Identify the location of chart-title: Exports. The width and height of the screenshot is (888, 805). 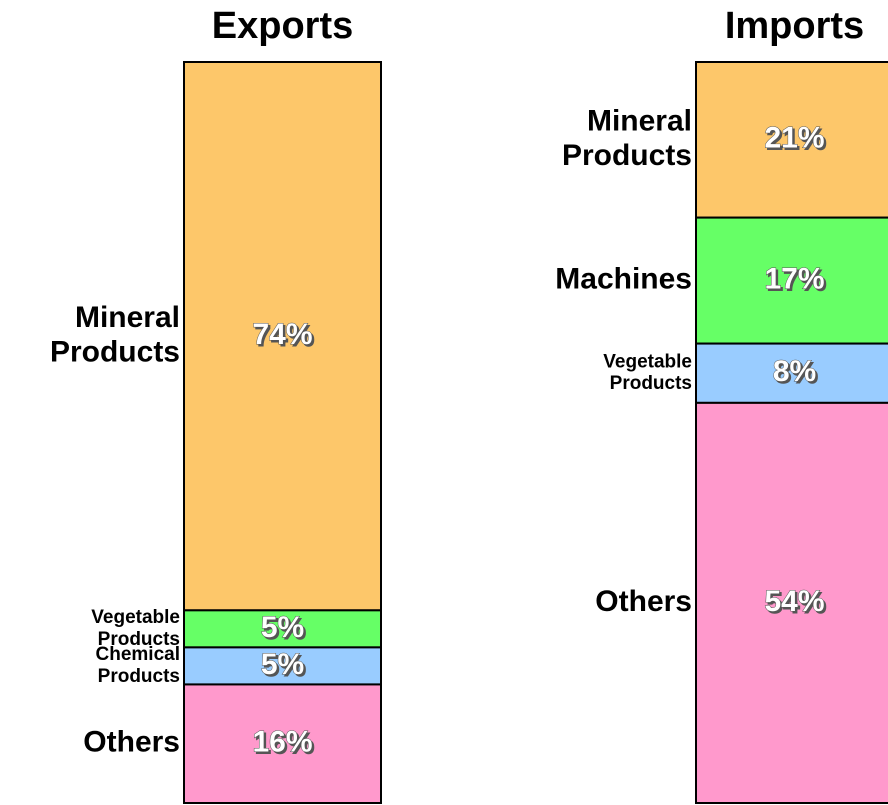
(282, 26).